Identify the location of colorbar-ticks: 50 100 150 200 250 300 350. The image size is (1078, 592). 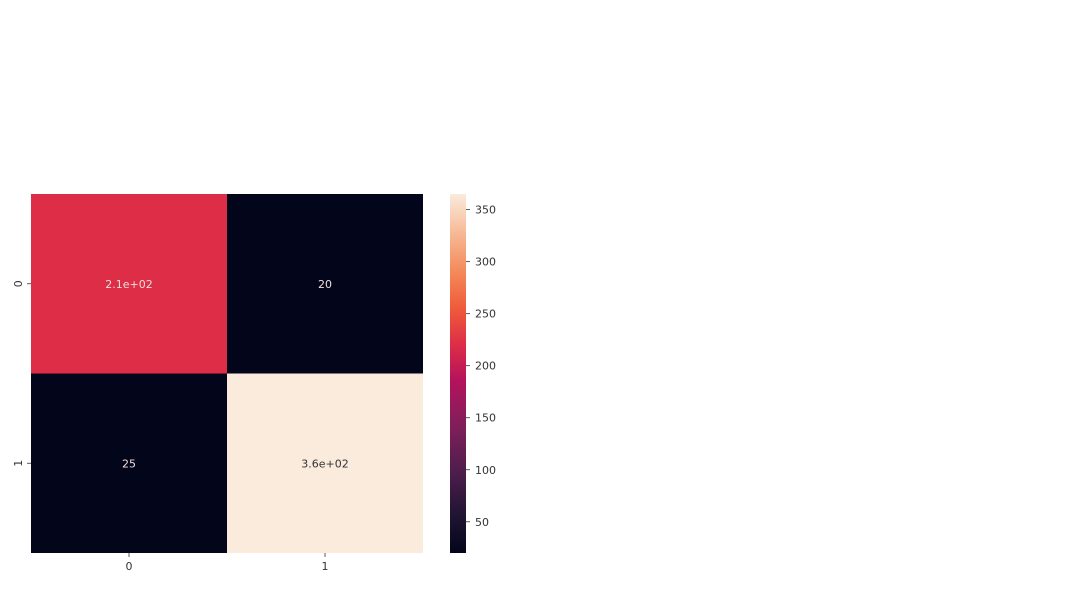
(481, 366).